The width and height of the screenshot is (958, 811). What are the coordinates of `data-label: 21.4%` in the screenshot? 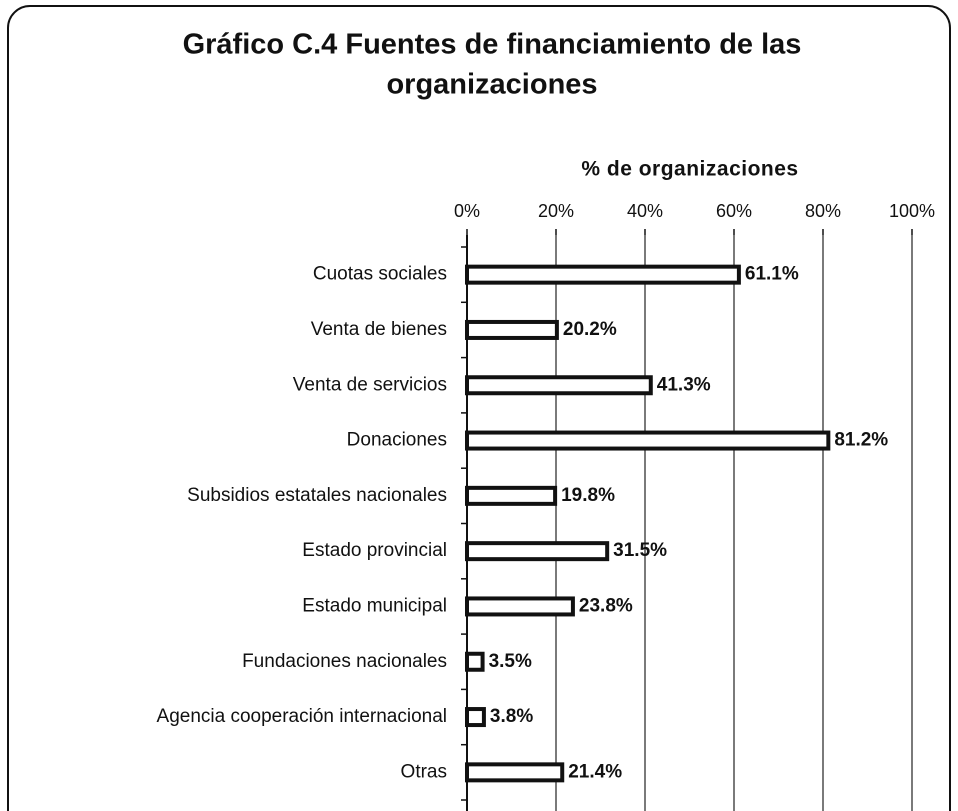 It's located at (595, 771).